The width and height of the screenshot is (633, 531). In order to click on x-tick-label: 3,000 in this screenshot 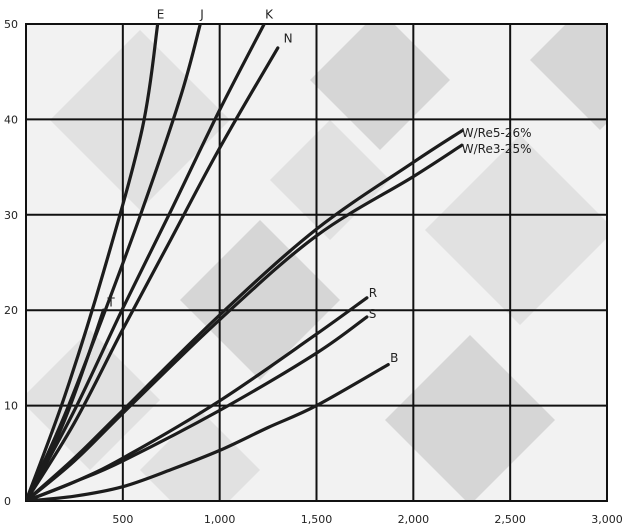, I will do `click(607, 519)`.